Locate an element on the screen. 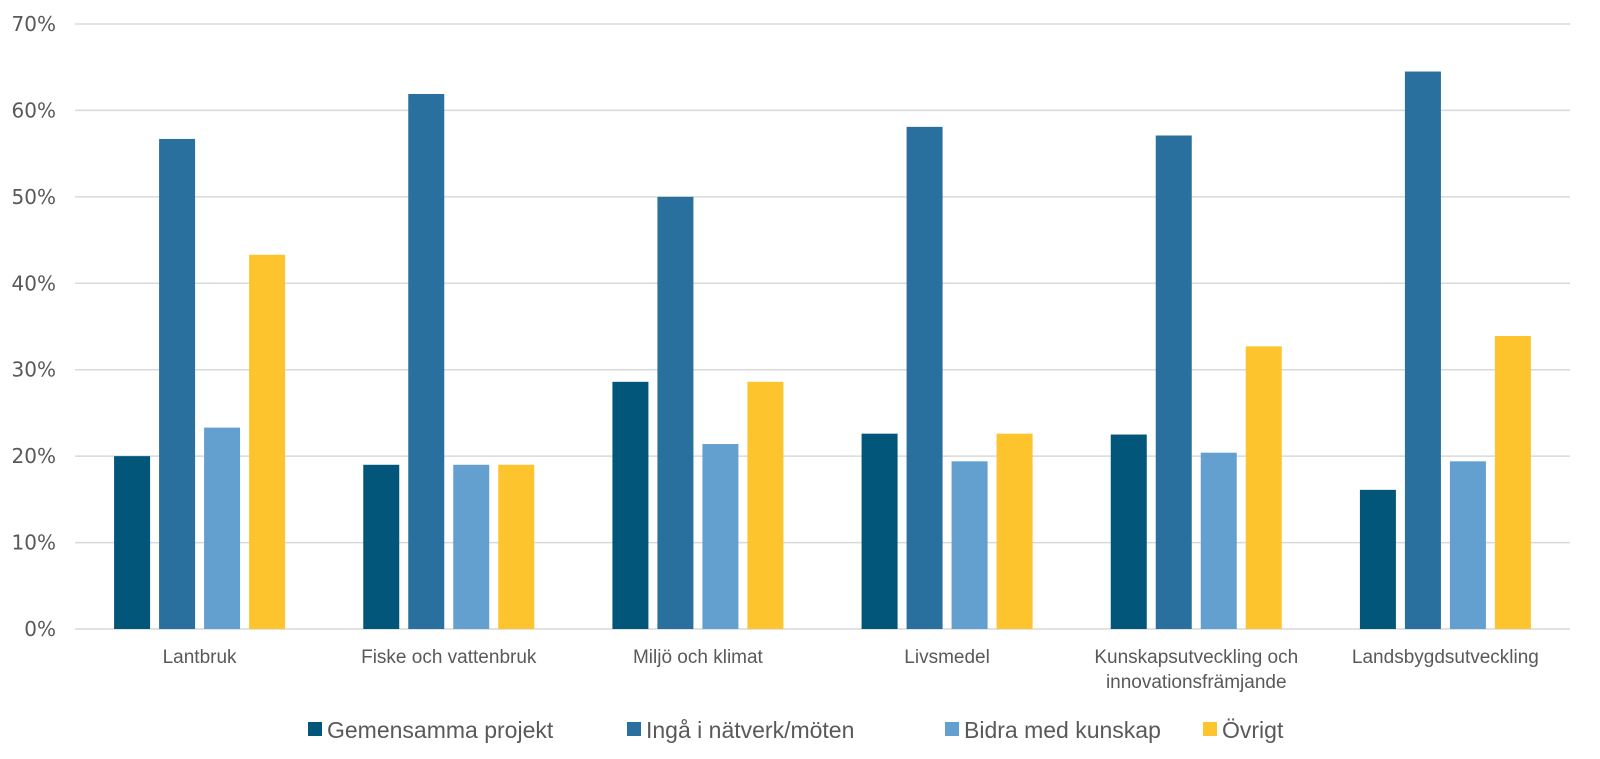 Image resolution: width=1600 pixels, height=759 pixels. bar--vrigt-2 is located at coordinates (765, 505).